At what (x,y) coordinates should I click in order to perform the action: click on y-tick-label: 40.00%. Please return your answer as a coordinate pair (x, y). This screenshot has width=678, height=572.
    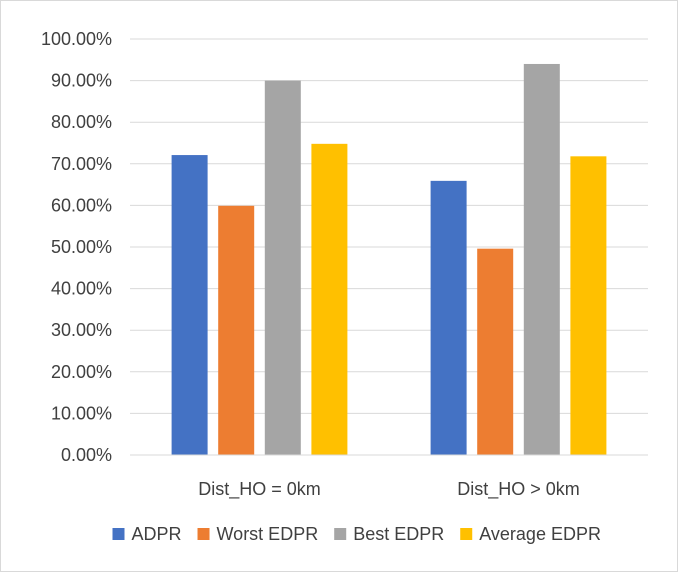
    Looking at the image, I should click on (81, 289).